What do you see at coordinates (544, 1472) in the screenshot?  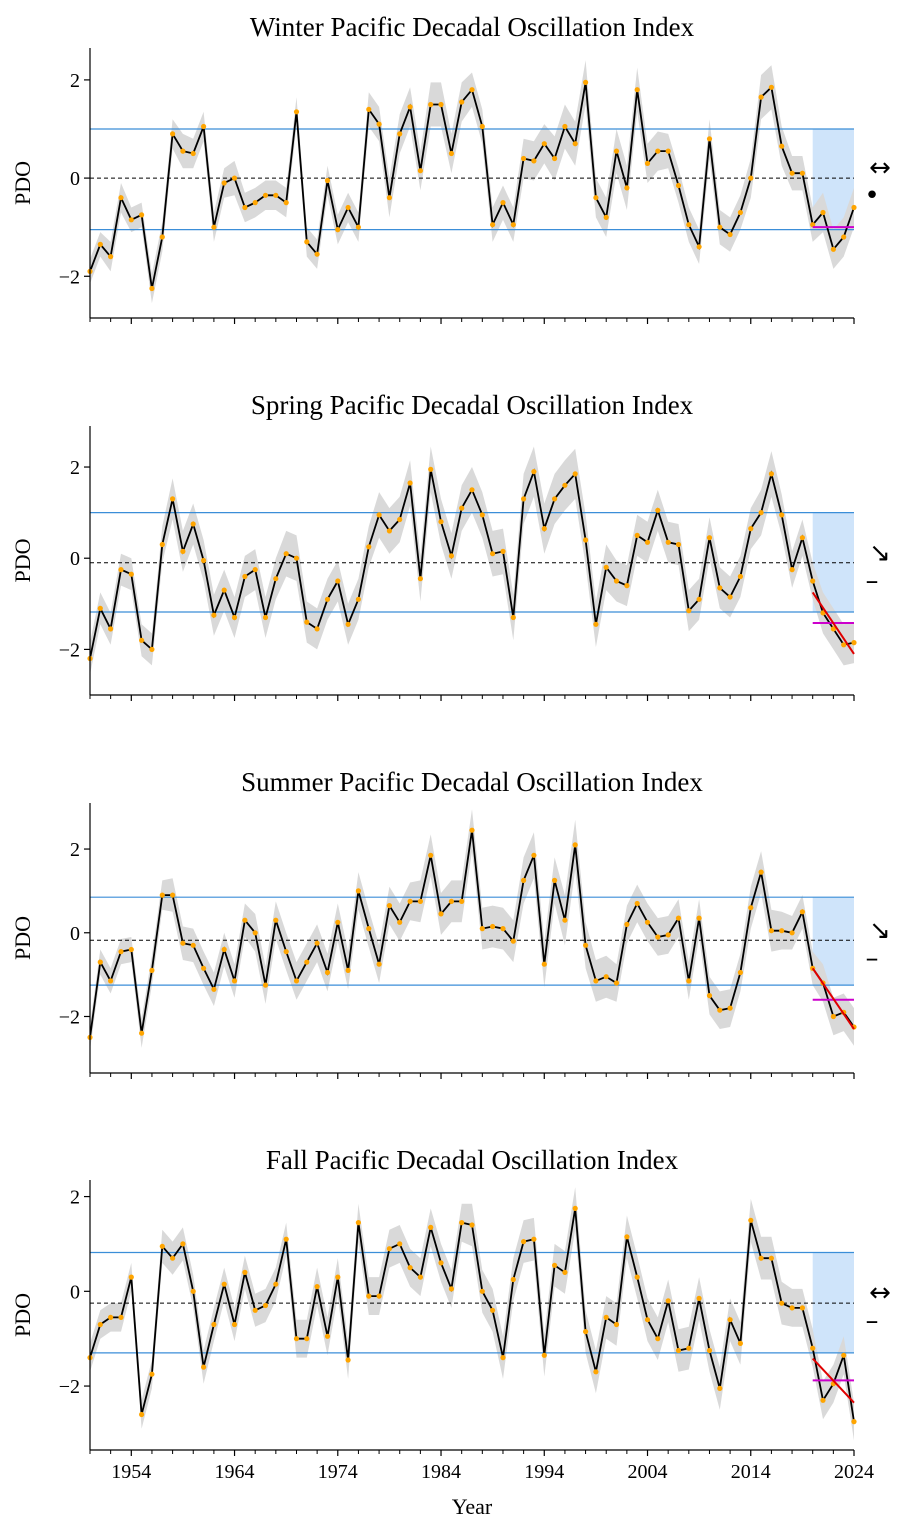 I see `x-tick-label: 1994` at bounding box center [544, 1472].